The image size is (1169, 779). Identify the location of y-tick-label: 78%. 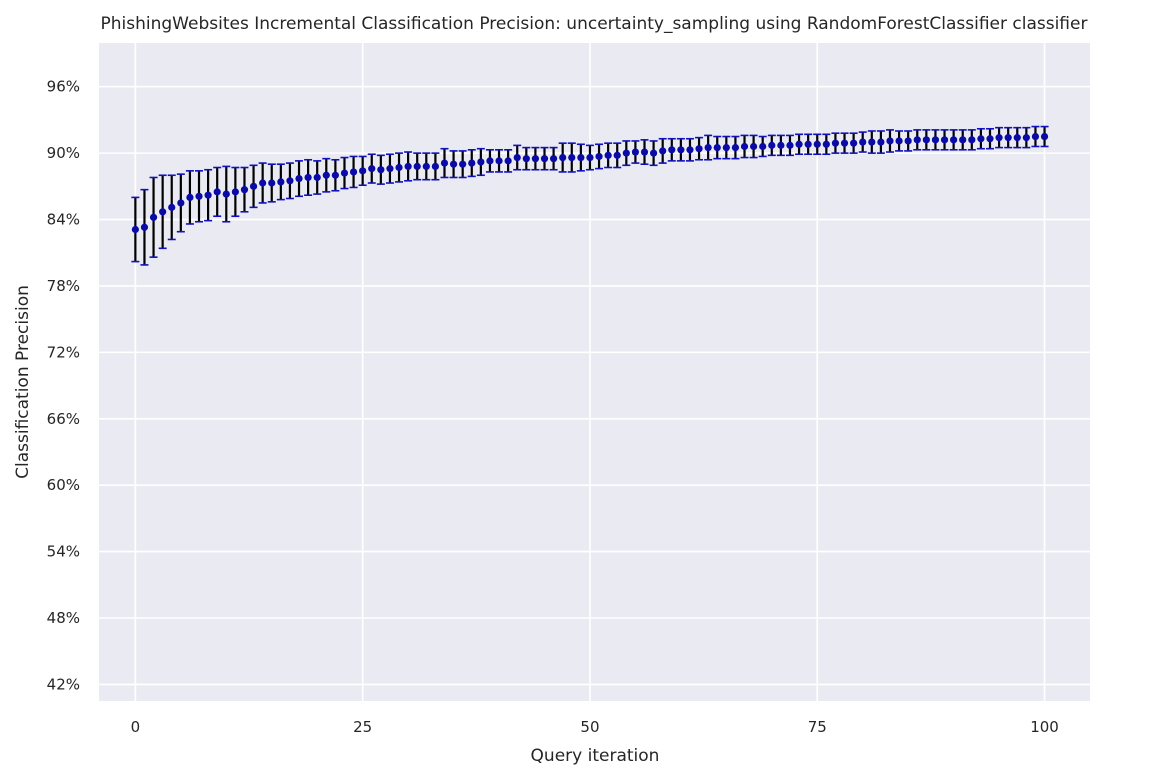
(63, 286).